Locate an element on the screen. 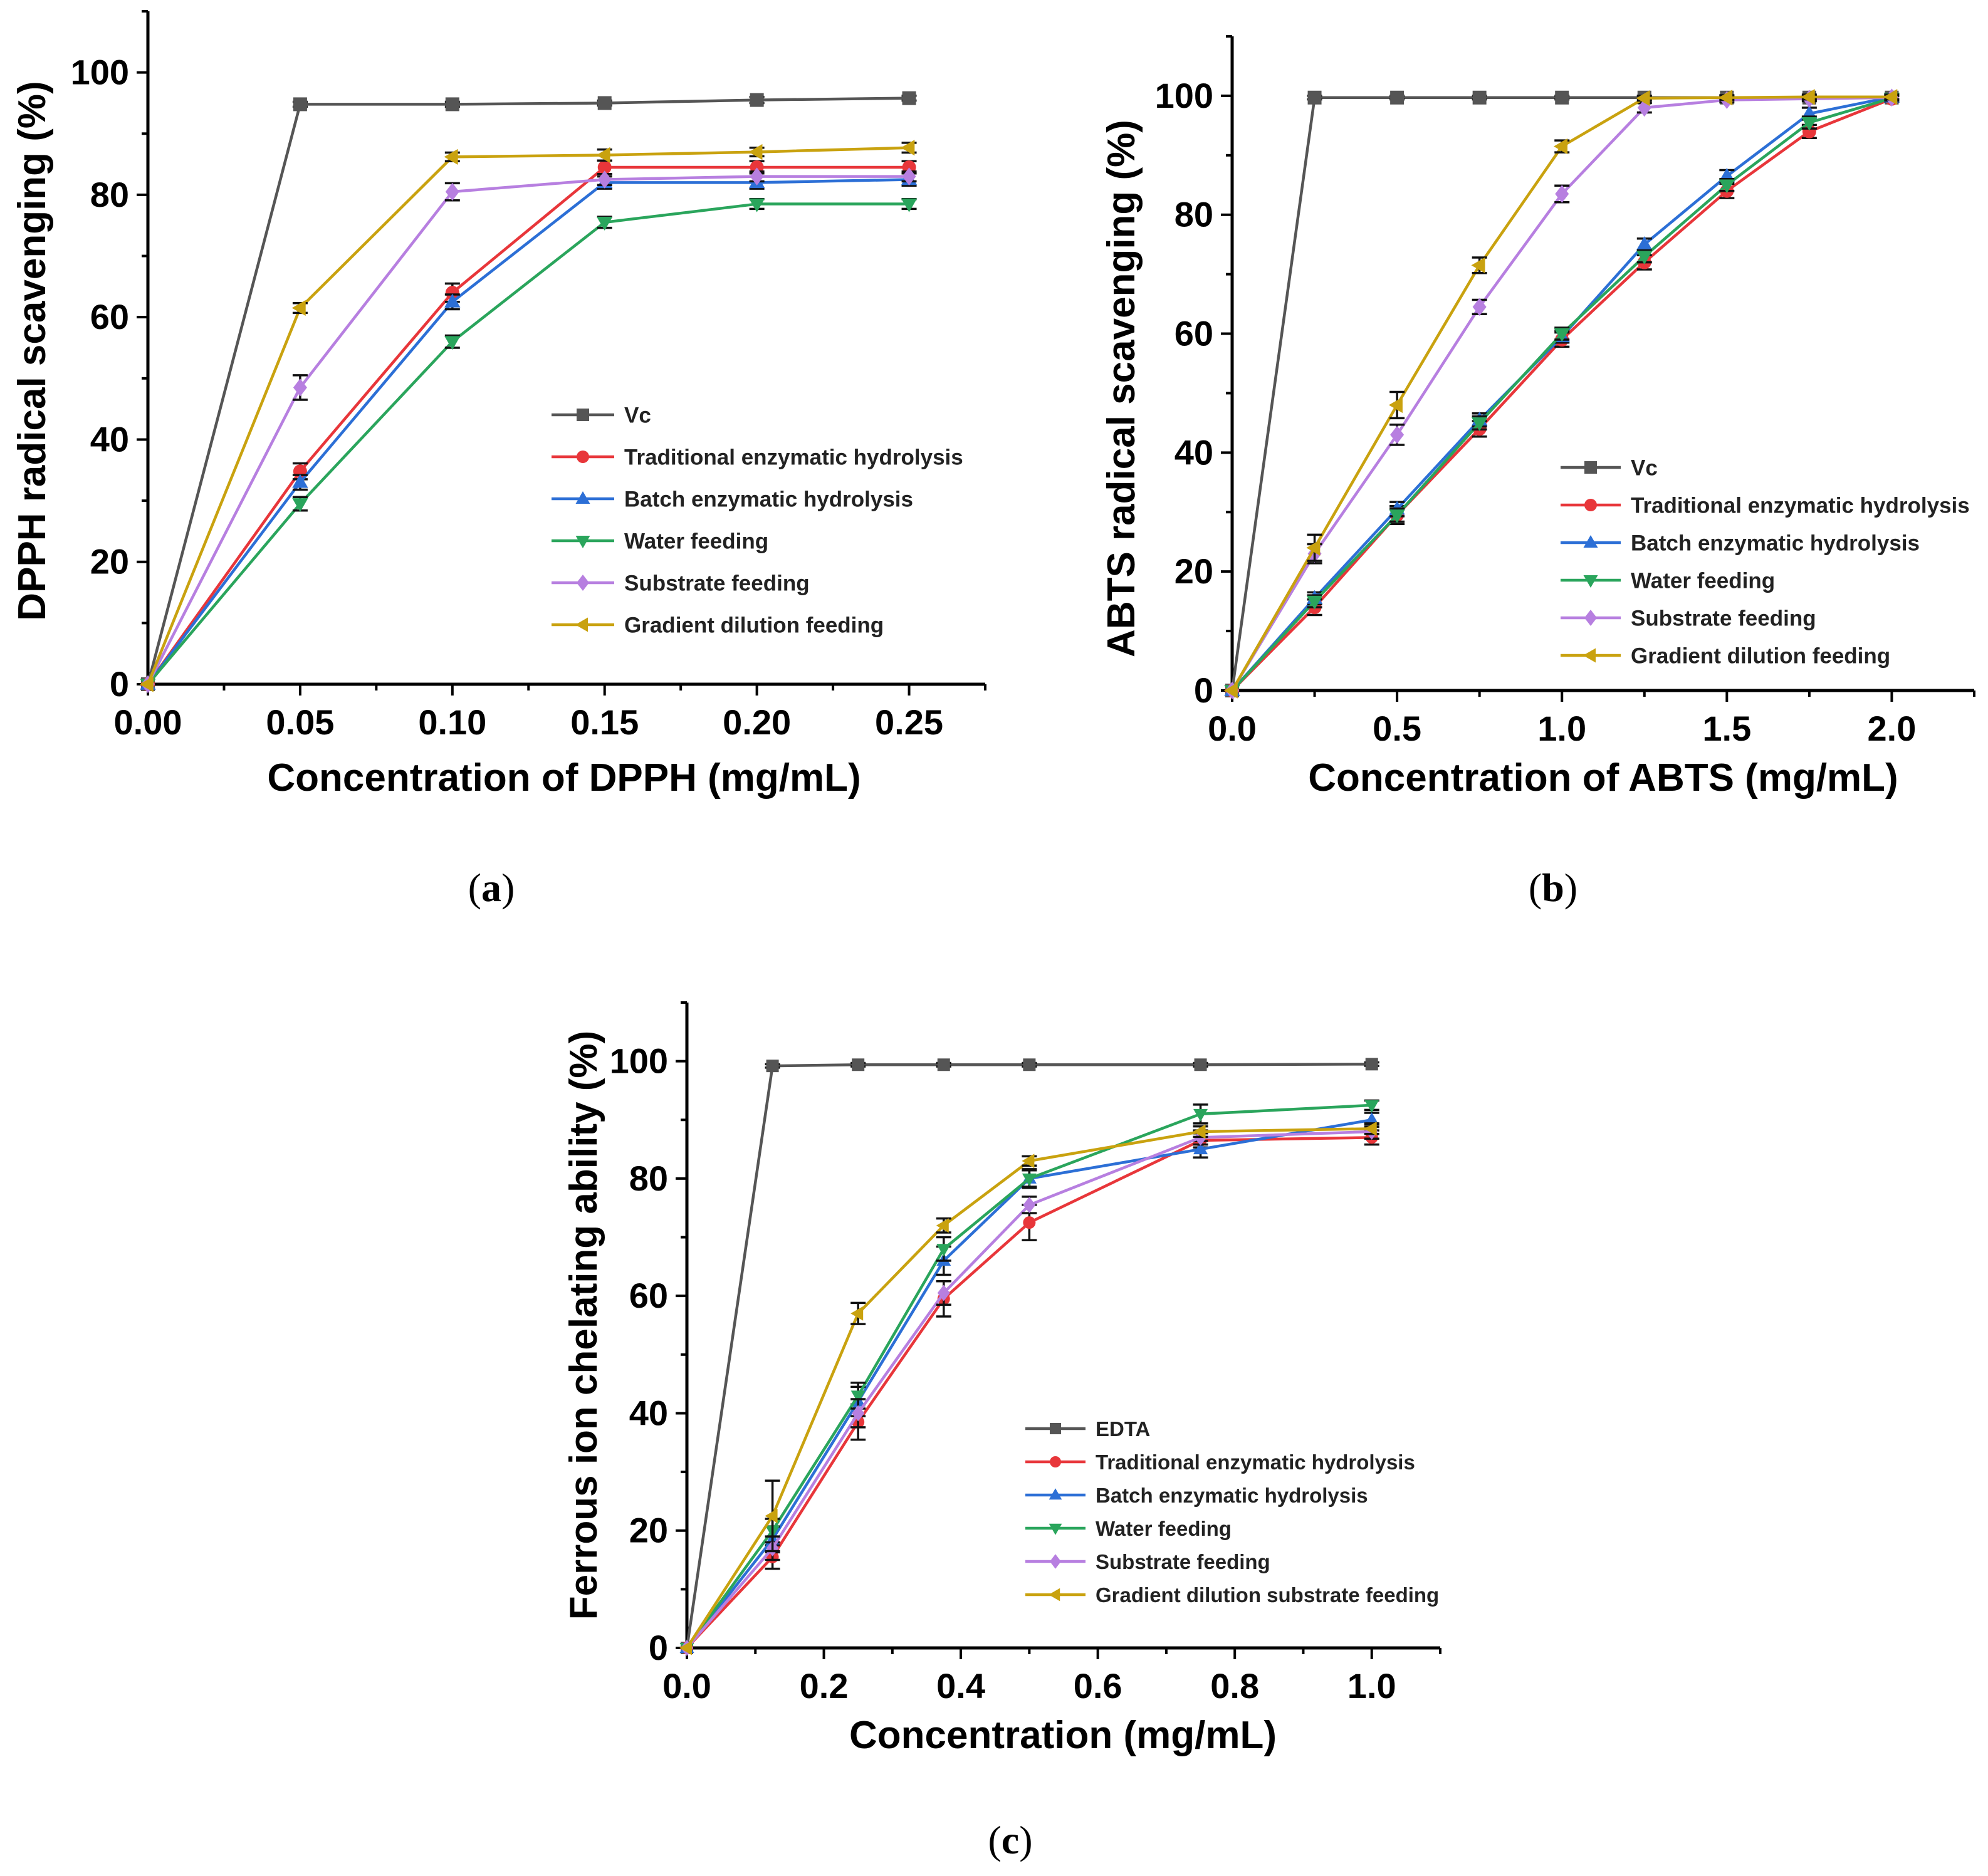  legend-label: Traditional enzymatic hydrolysis is located at coordinates (1800, 506).